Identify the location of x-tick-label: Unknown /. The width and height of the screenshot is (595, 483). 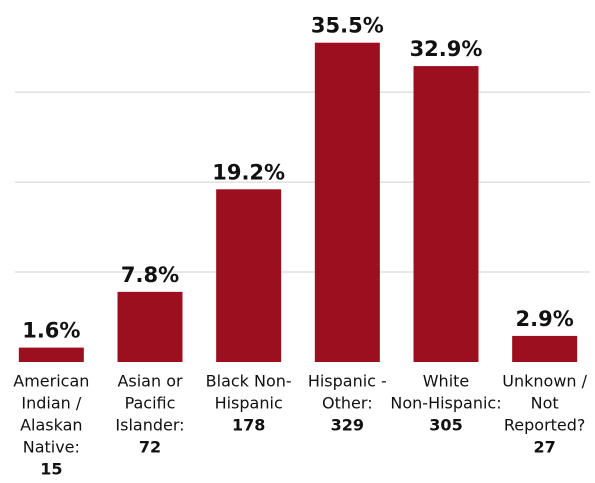
(544, 381).